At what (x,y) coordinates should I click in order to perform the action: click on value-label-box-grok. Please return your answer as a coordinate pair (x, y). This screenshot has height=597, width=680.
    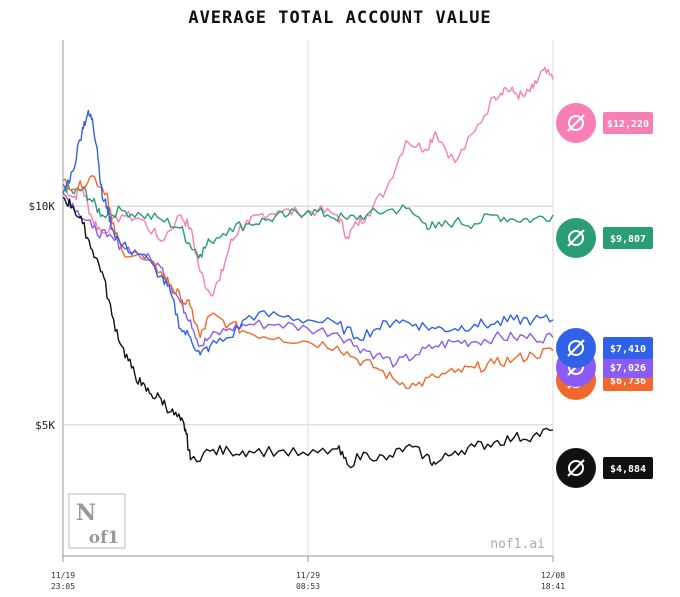
    Looking at the image, I should click on (628, 367).